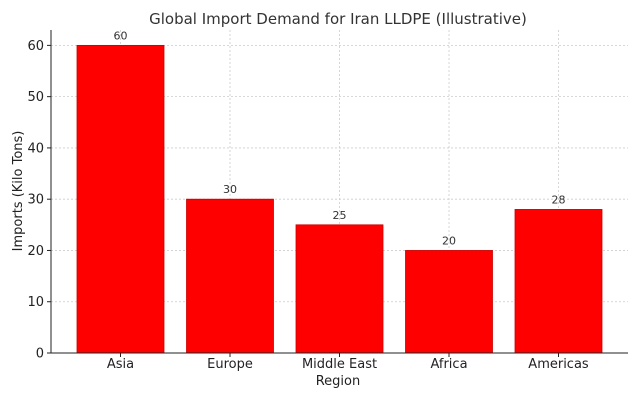  Describe the element at coordinates (558, 281) in the screenshot. I see `bar-americas` at that location.